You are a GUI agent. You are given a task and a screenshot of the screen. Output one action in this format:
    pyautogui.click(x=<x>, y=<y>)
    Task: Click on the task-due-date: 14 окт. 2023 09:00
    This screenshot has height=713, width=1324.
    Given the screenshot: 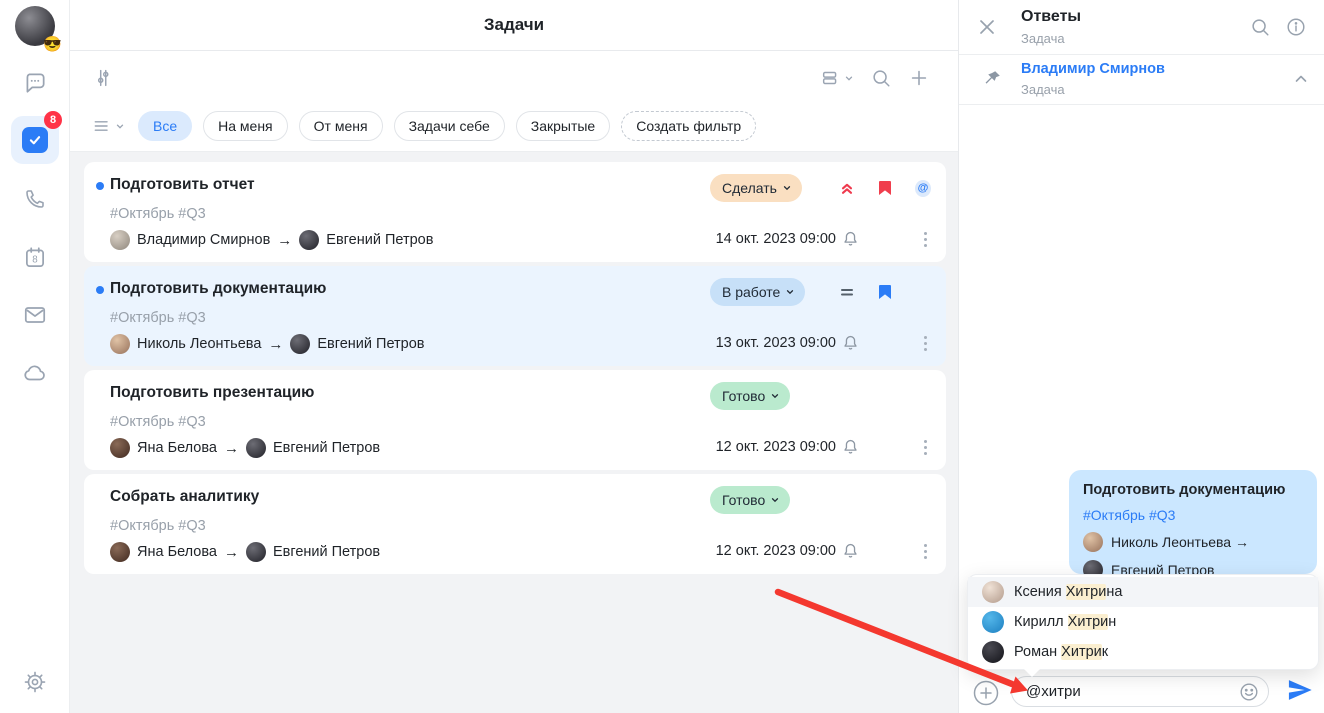 What is the action you would take?
    pyautogui.click(x=775, y=239)
    